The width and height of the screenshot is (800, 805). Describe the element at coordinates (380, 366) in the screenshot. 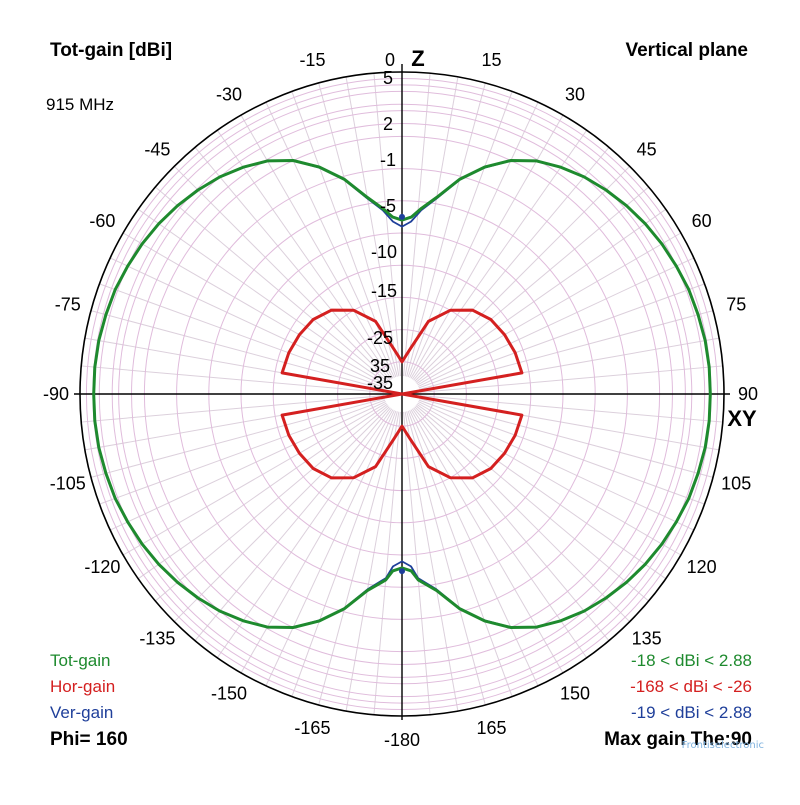

I see `radial-tick-label: 35` at that location.